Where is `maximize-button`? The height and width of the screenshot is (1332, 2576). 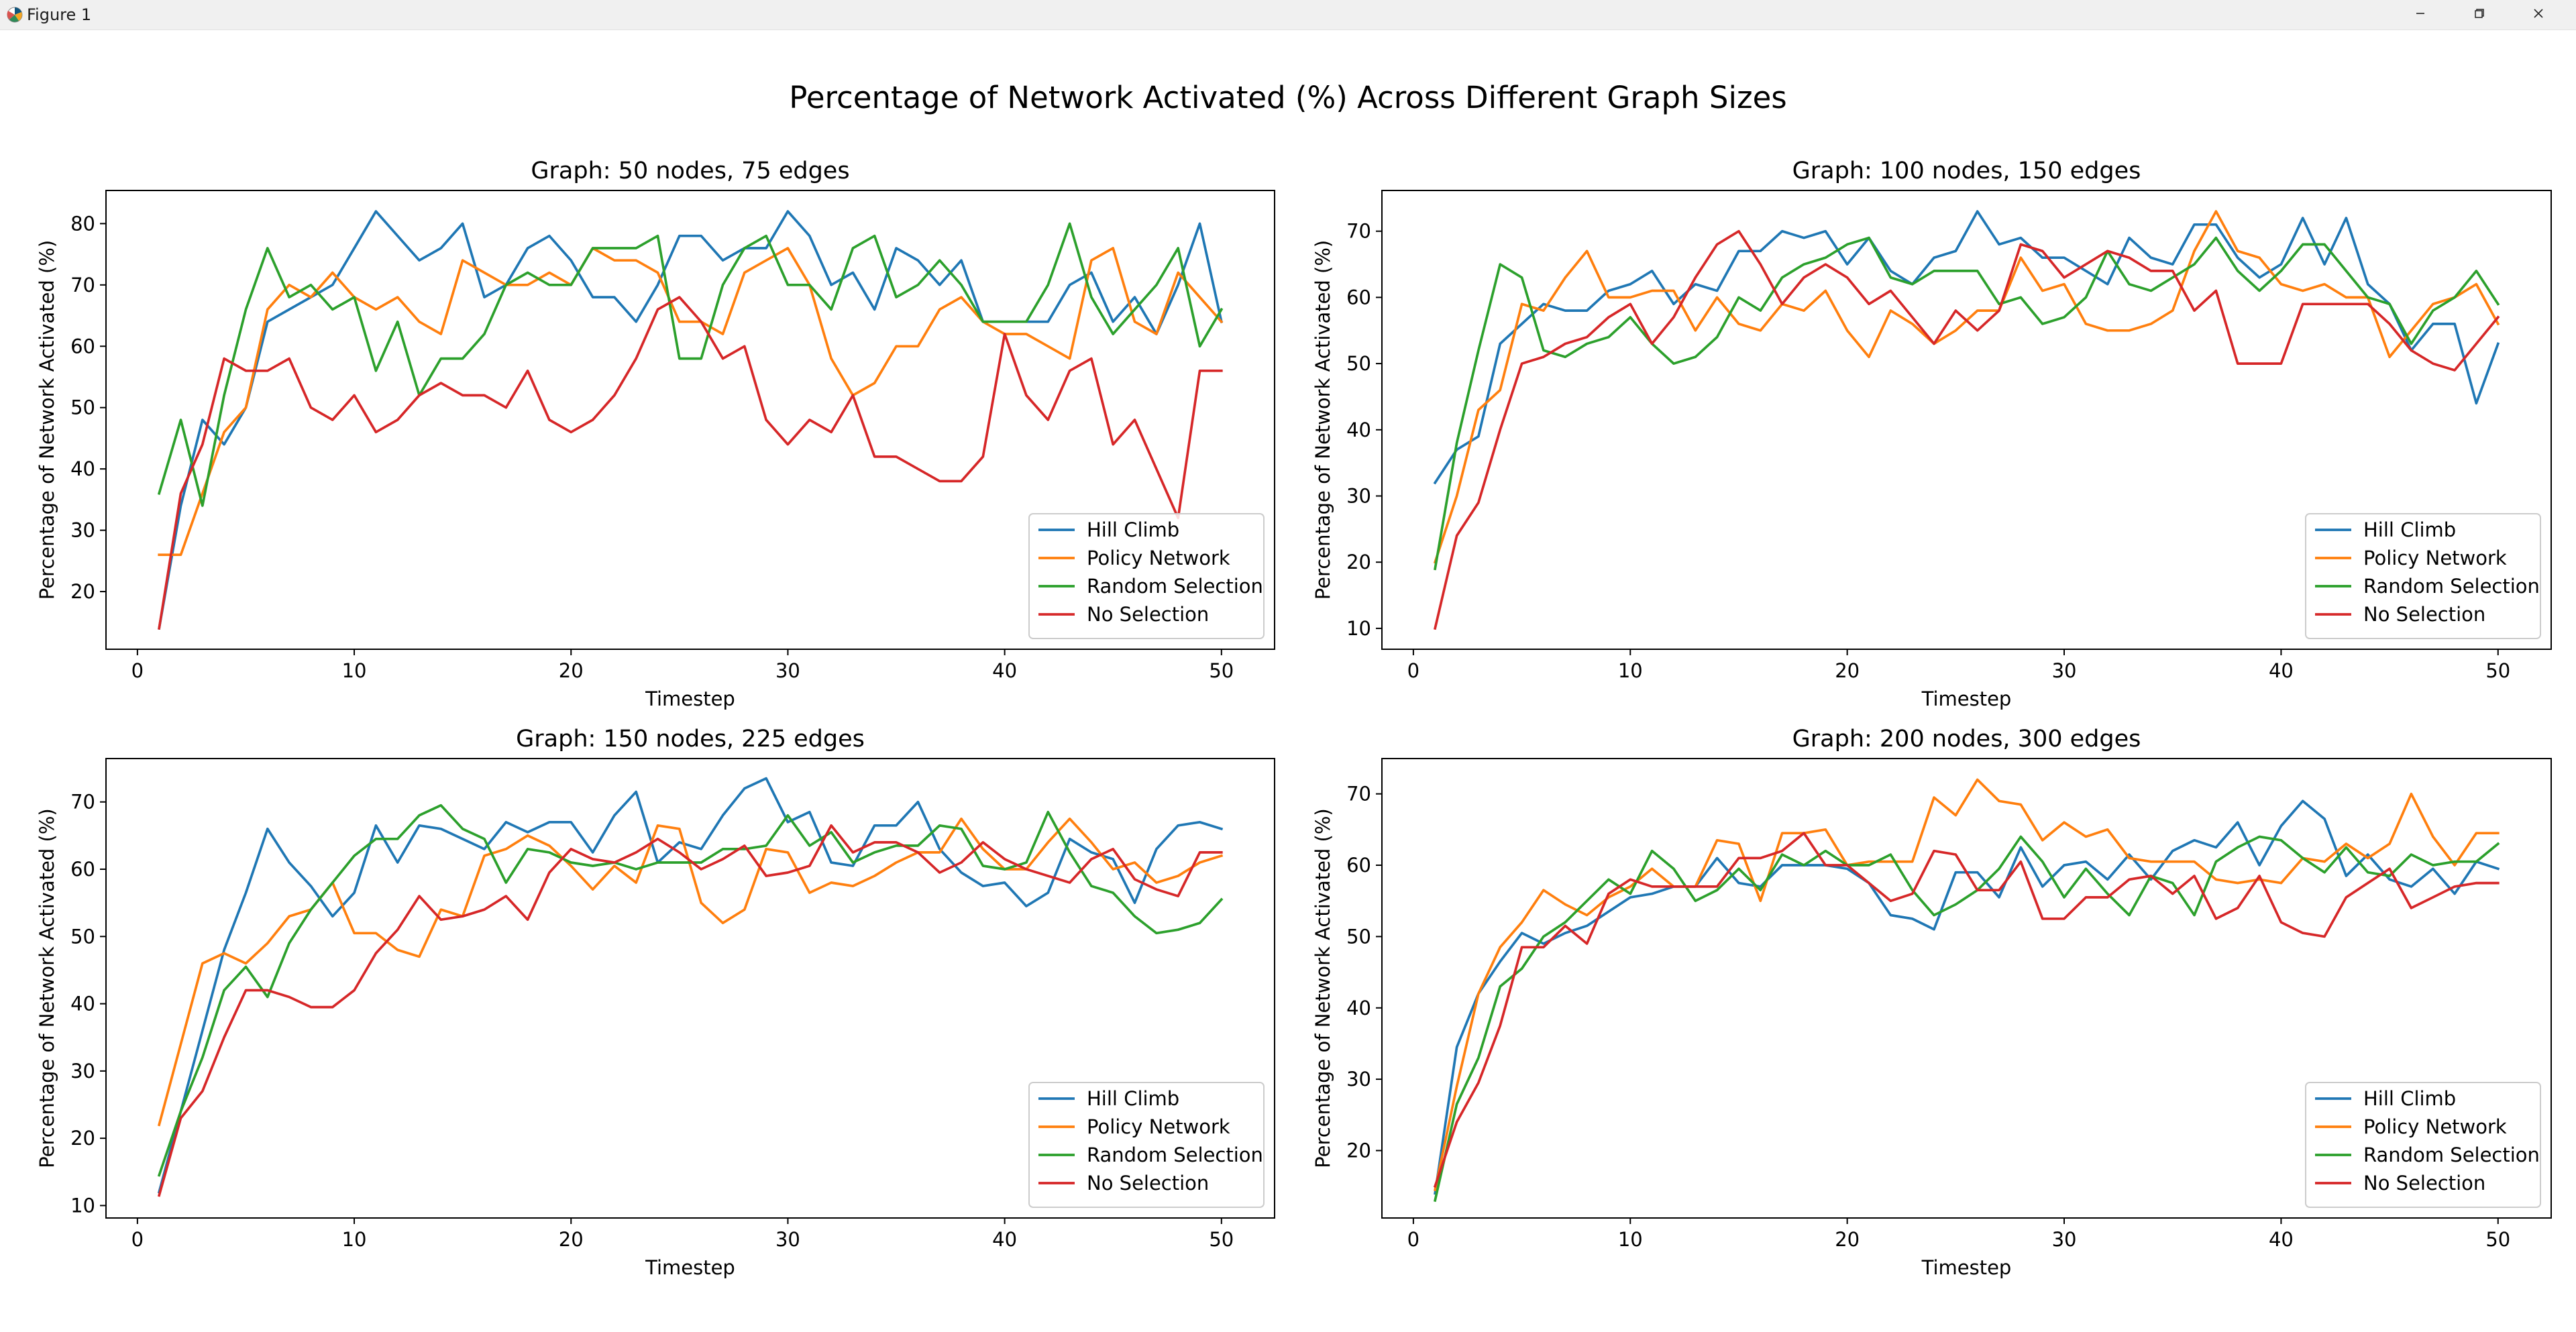
maximize-button is located at coordinates (2479, 15).